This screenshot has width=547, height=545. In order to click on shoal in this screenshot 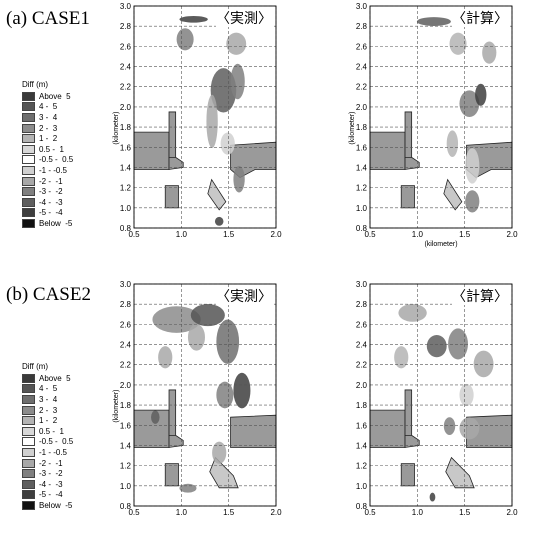, I will do `click(224, 472)`.